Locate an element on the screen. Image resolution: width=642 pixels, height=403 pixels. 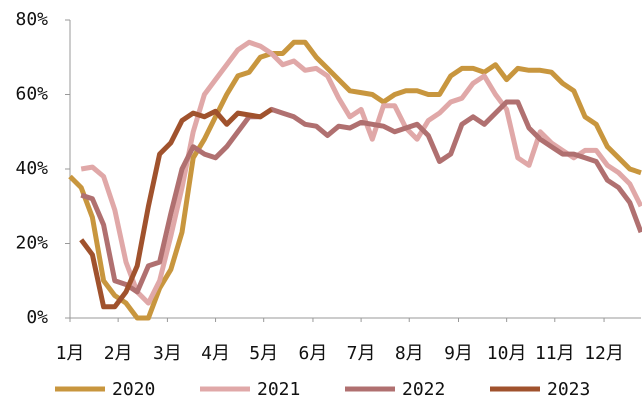
y-tick-label: 0% is located at coordinates (37, 317).